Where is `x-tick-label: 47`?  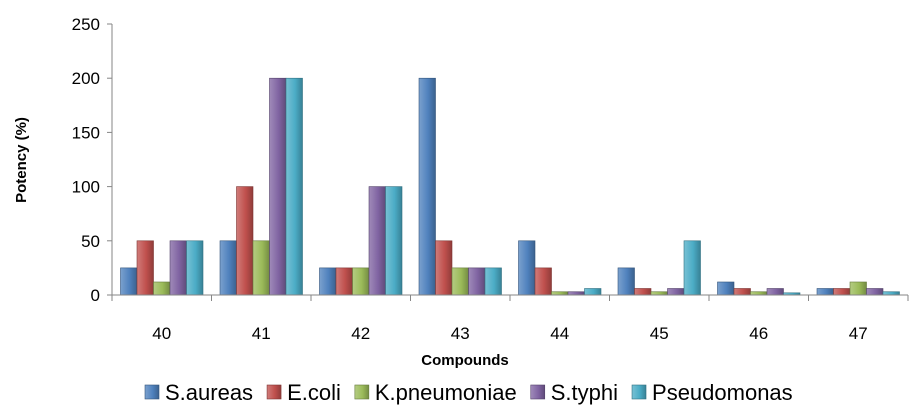
x-tick-label: 47 is located at coordinates (858, 333).